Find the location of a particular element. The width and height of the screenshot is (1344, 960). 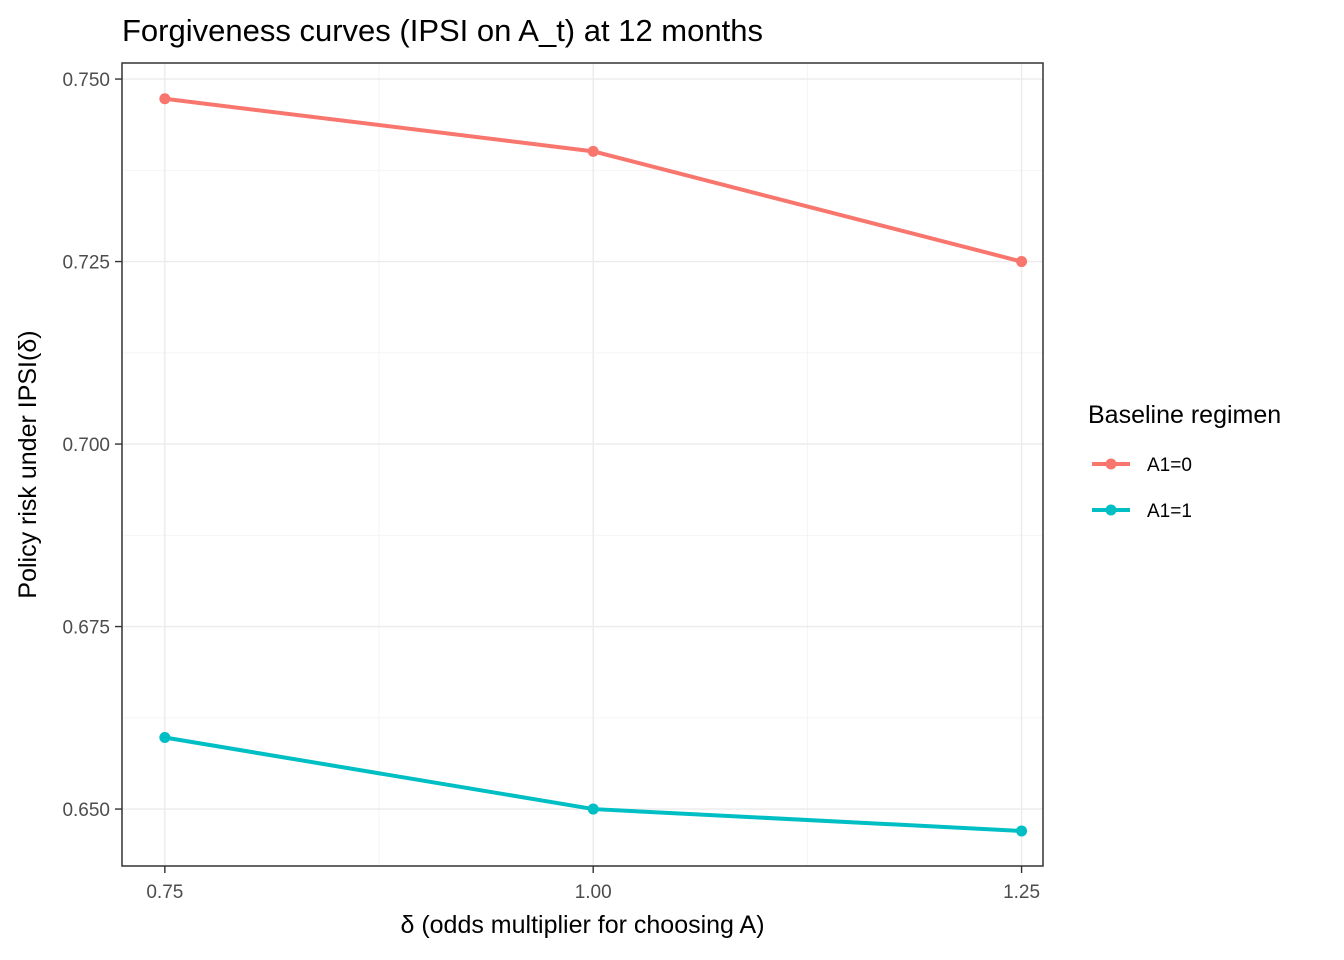

legend: Baseline regimen A1=0 A1=1 is located at coordinates (1184, 461).